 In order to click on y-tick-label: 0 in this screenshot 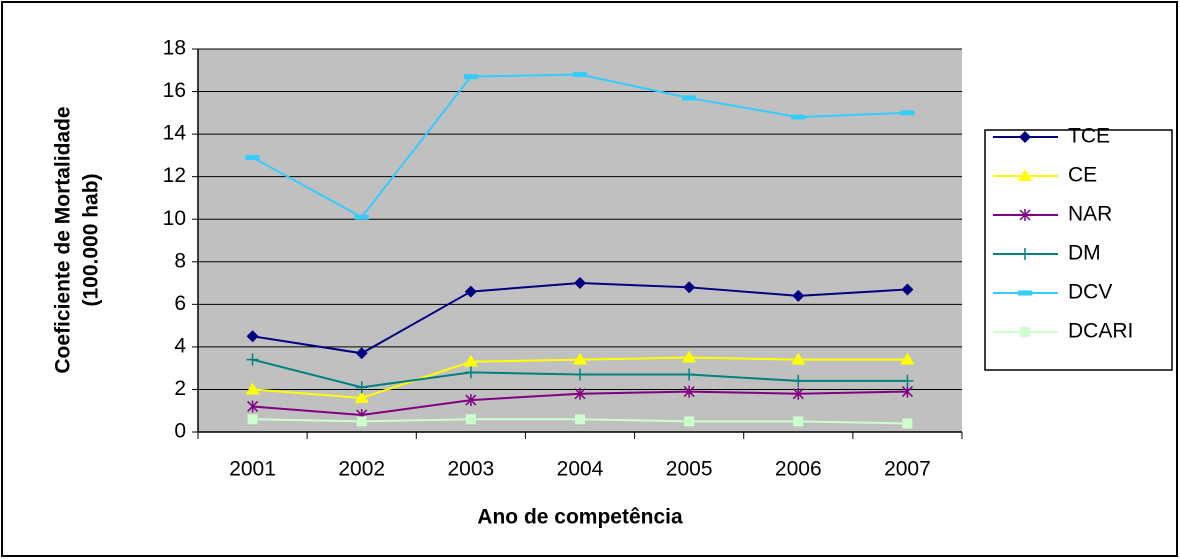, I will do `click(180, 431)`.